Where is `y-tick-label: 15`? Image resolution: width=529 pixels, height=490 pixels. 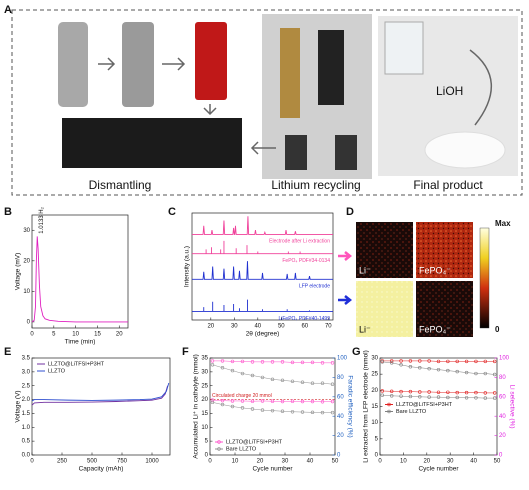
y-tick-label: 15 is located at coordinates (204, 414).